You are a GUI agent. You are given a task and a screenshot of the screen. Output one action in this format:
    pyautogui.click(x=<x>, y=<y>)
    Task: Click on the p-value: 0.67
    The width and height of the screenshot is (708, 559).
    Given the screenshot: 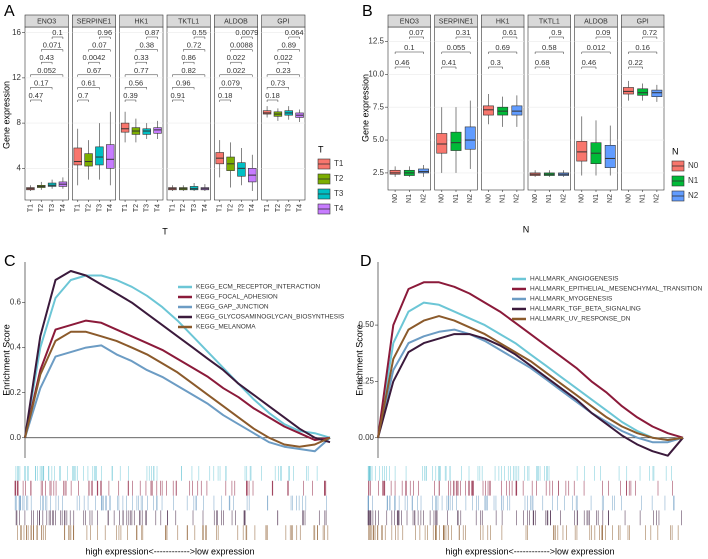 What is the action you would take?
    pyautogui.click(x=94, y=70)
    